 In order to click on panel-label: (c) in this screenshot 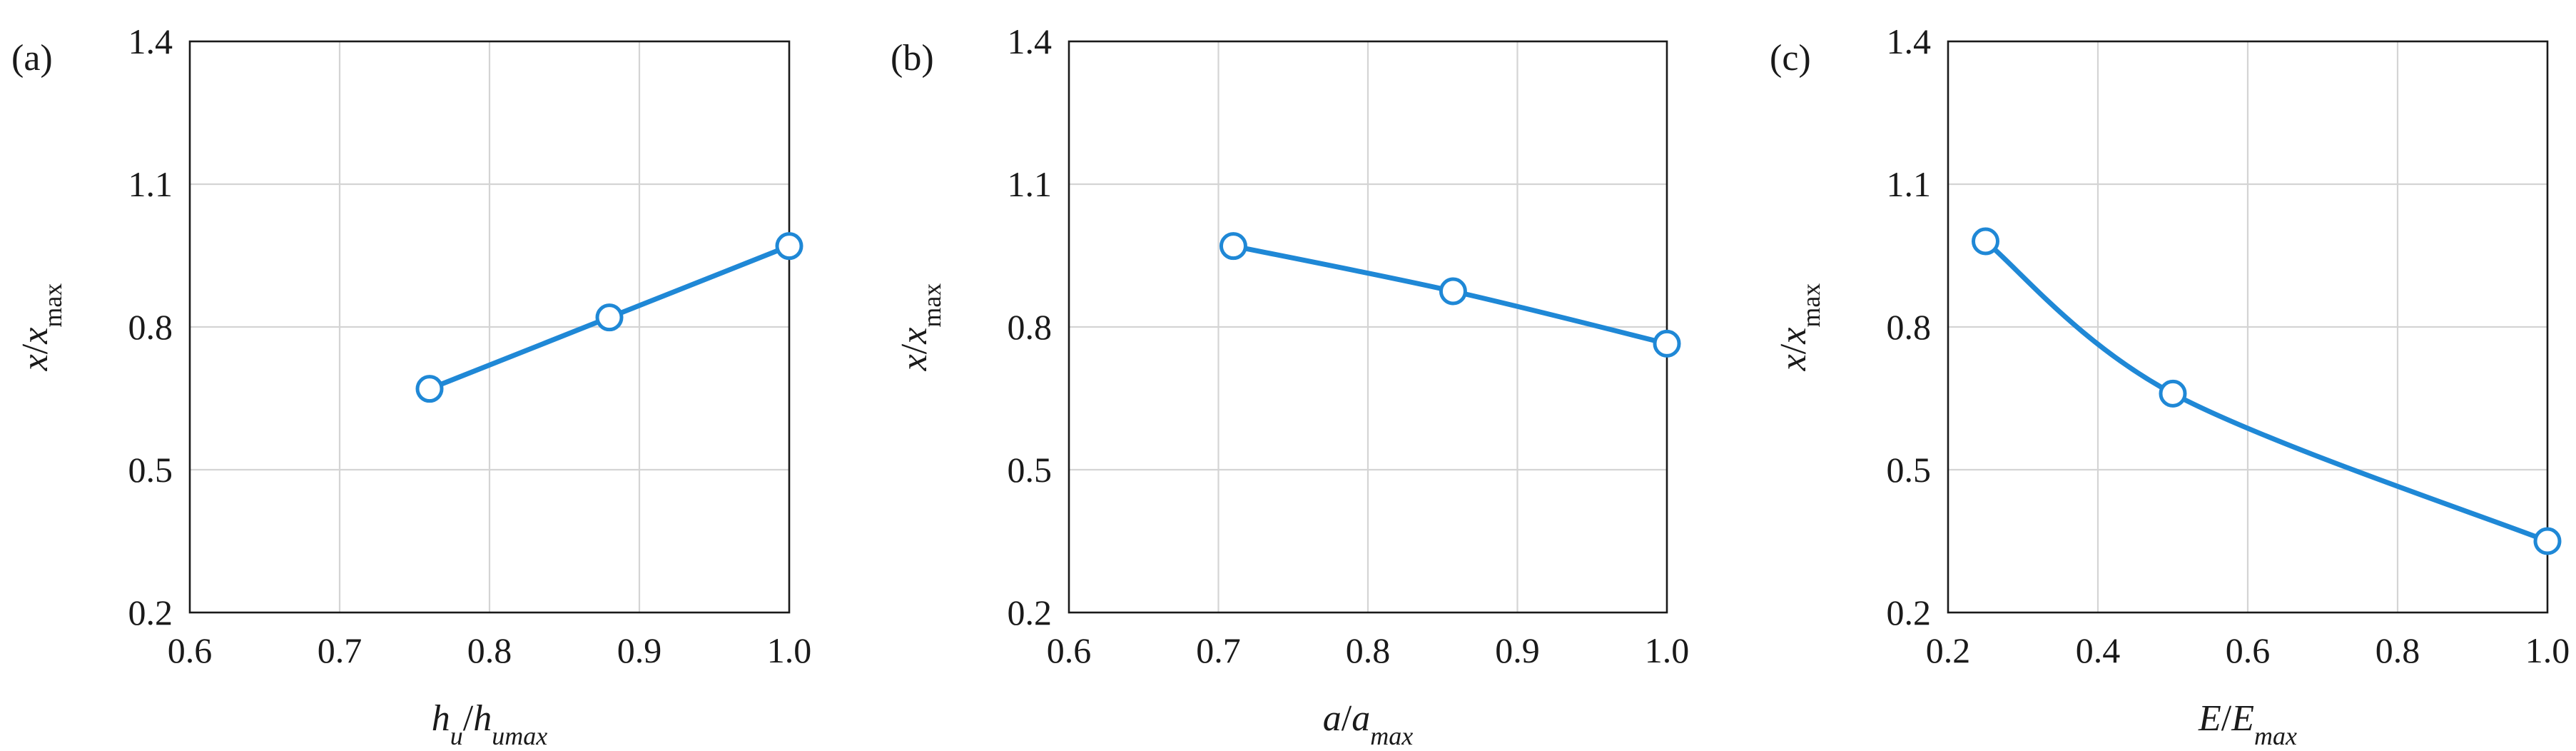, I will do `click(1790, 58)`.